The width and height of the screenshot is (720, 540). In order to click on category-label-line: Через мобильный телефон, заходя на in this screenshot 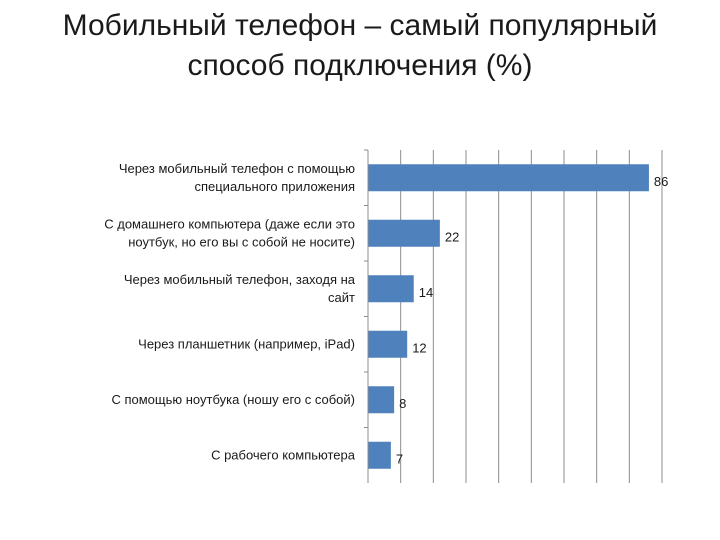, I will do `click(240, 279)`.